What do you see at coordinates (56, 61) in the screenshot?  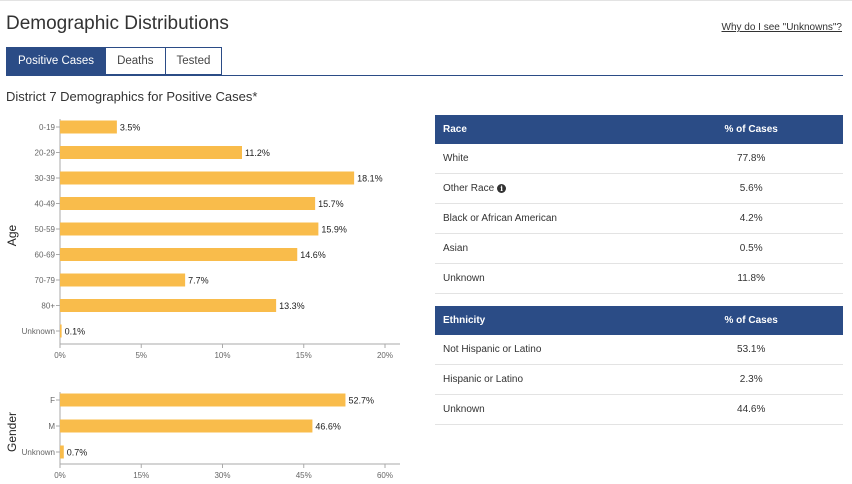 I see `tab-positive-cases: Positive Cases` at bounding box center [56, 61].